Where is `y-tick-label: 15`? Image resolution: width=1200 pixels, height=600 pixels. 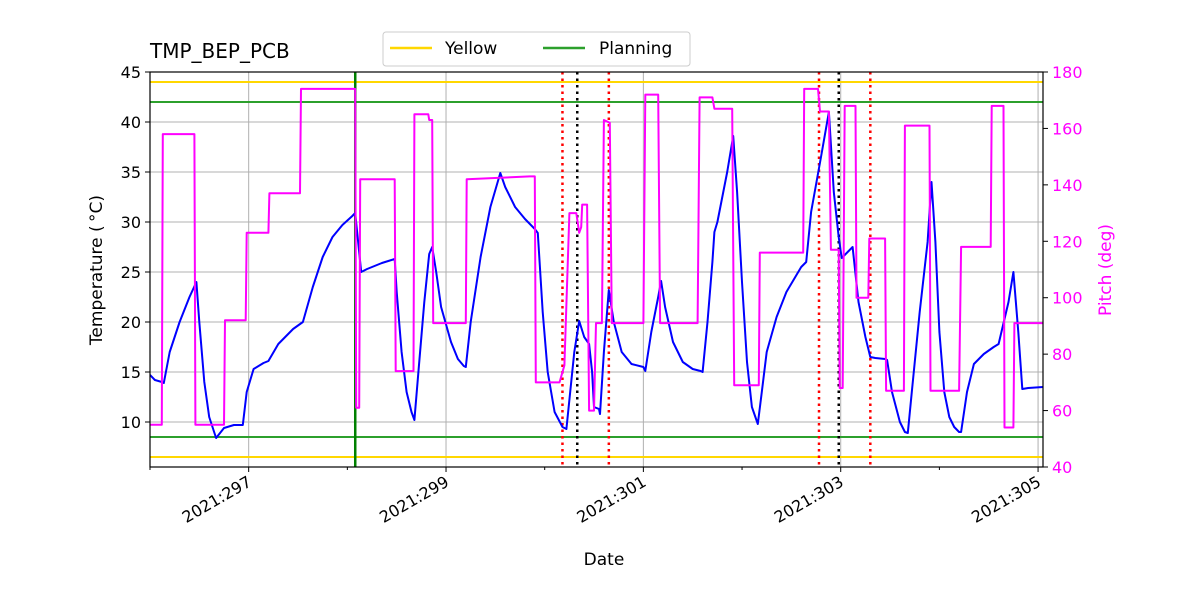
y-tick-label: 15 is located at coordinates (131, 372).